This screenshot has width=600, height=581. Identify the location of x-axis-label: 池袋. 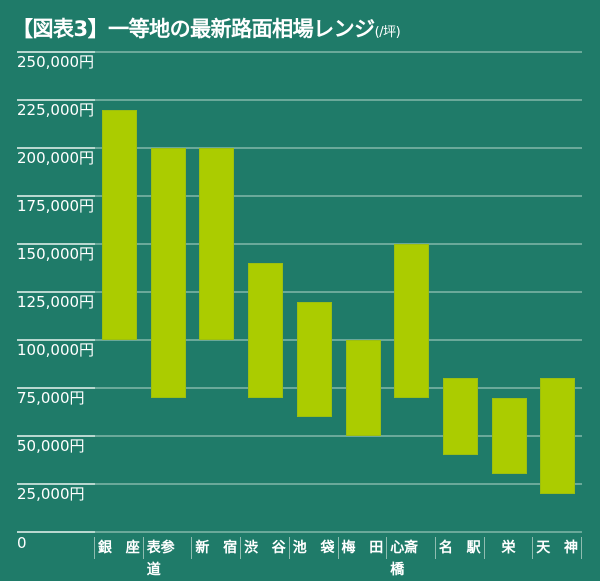
(313, 548).